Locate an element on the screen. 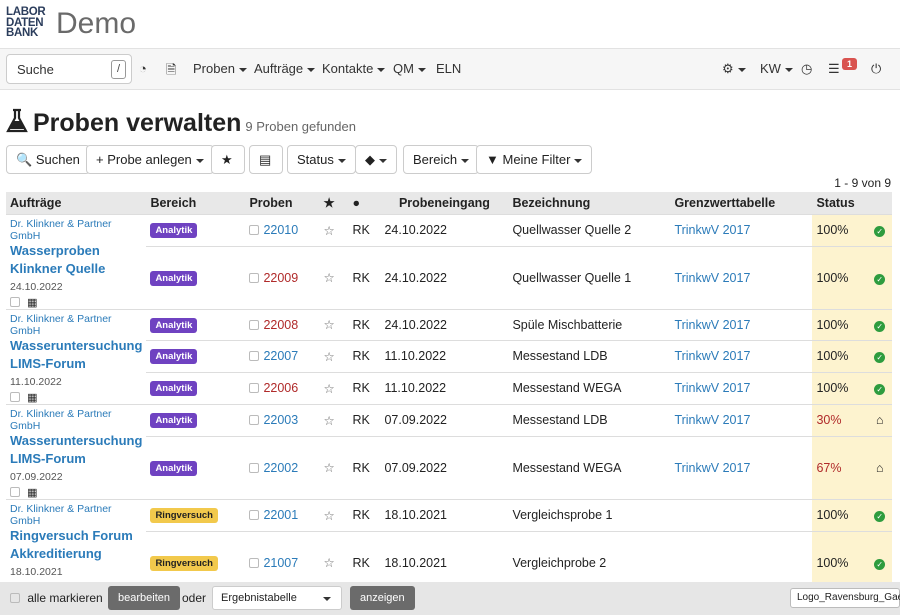  dashboard-icon: ◔ is located at coordinates (143, 68).